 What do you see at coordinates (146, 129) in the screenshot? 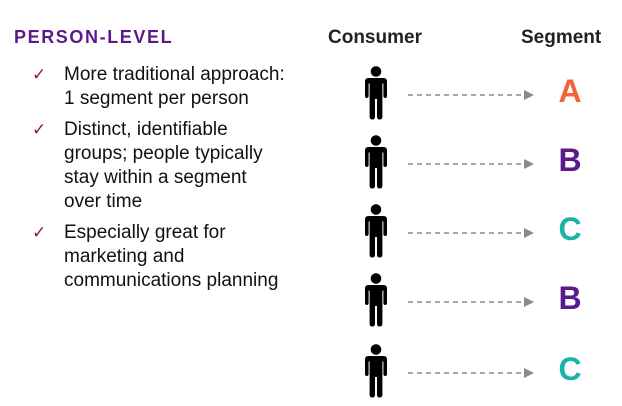
I see `bullet-line: Distinct, identifiable` at bounding box center [146, 129].